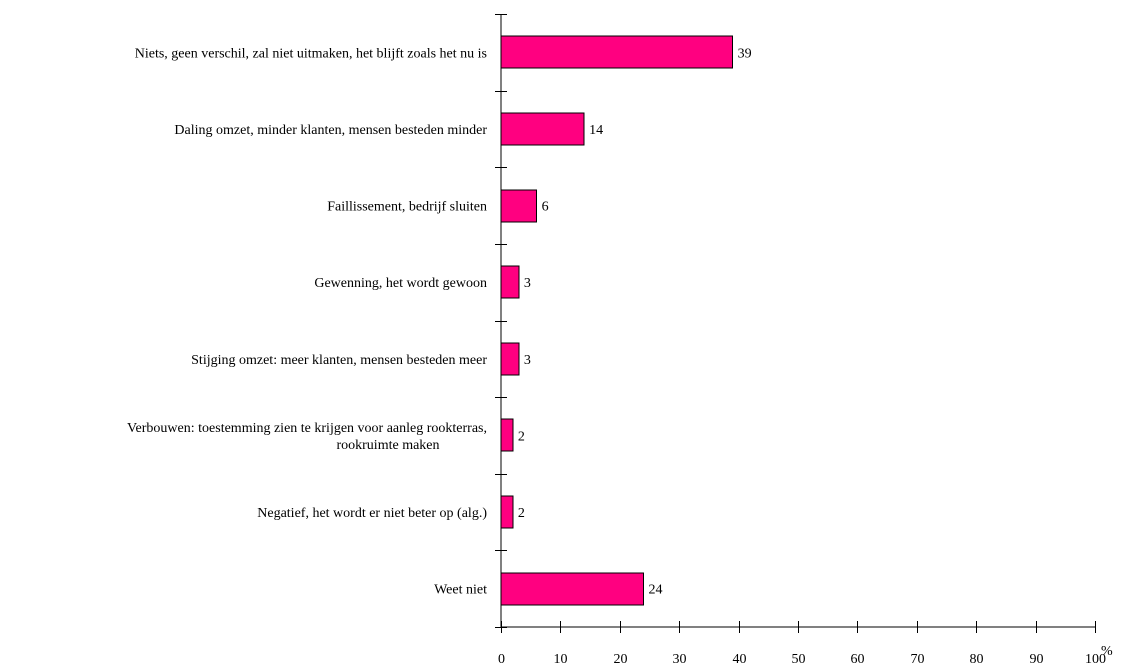 This screenshot has height=665, width=1132. I want to click on x-axis-unit-label: %, so click(1107, 651).